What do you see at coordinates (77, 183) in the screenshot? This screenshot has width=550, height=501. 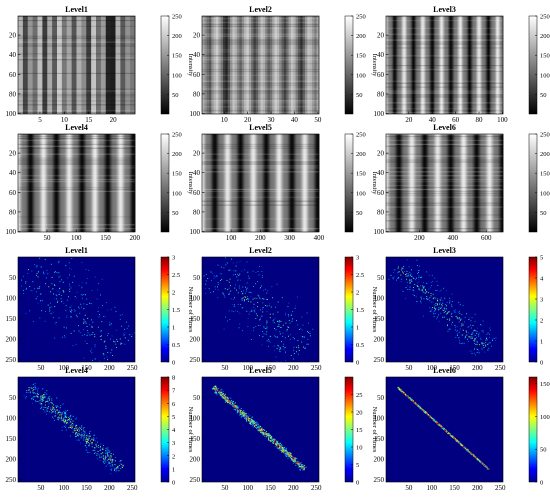 I see `heatmap-area` at bounding box center [77, 183].